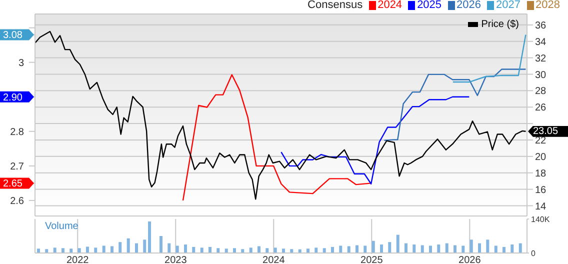  Describe the element at coordinates (176, 259) in the screenshot. I see `x-tick-label: 2023` at that location.